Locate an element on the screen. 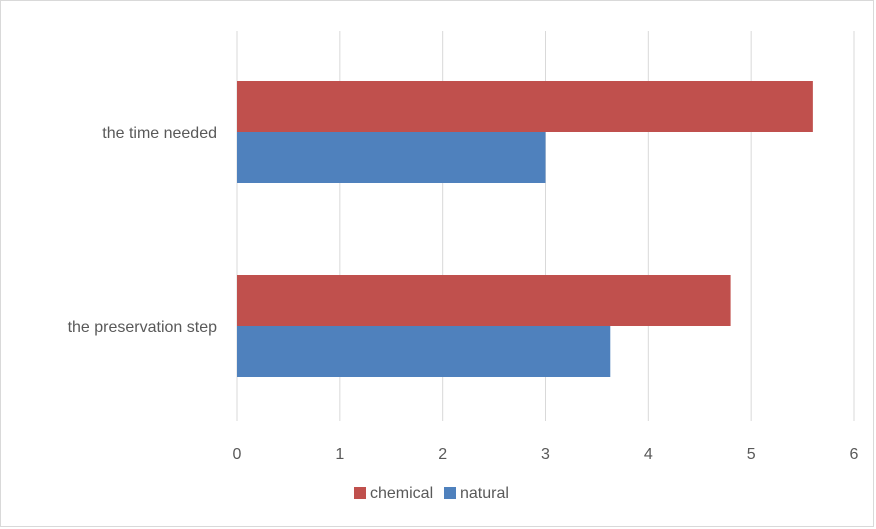  axis-labels: 0 1 2 3 4 5 6 is located at coordinates (546, 454).